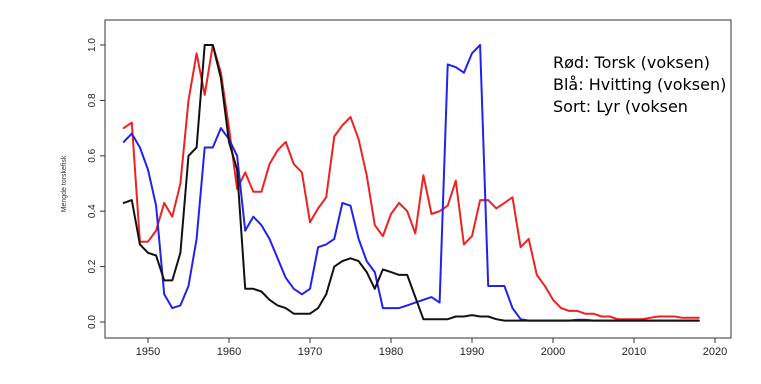 Image resolution: width=761 pixels, height=384 pixels. Describe the element at coordinates (631, 62) in the screenshot. I see `legend-item-cod: Rød: Torsk (voksen)` at that location.